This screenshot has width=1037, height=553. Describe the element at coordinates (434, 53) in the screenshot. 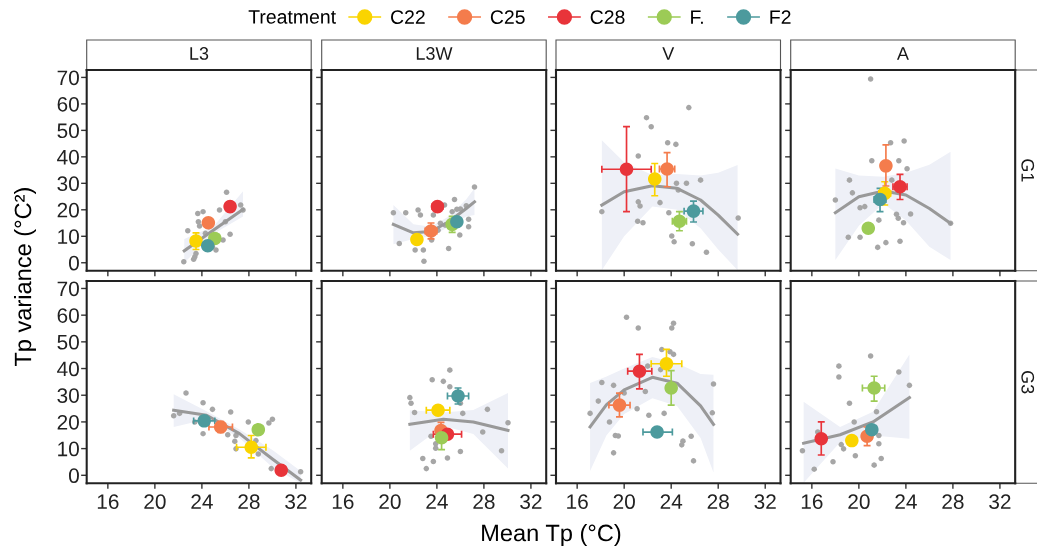

I see `chart-title: L3W` at that location.